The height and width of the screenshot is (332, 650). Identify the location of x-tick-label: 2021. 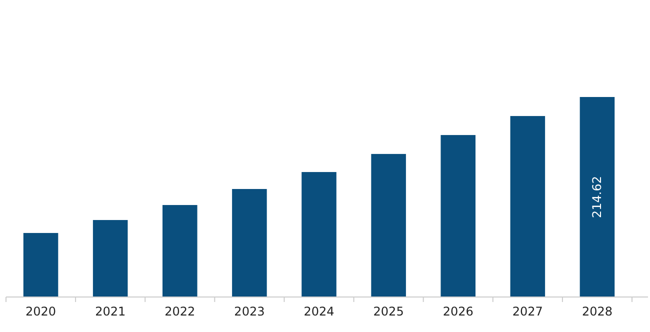
(110, 311).